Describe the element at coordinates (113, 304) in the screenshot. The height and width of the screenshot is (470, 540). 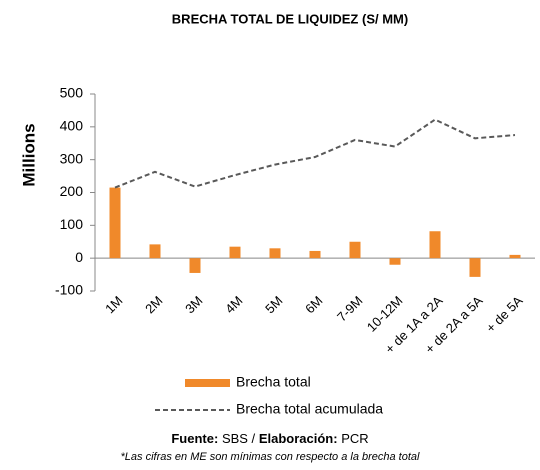
I see `x-tick-label: 1M` at that location.